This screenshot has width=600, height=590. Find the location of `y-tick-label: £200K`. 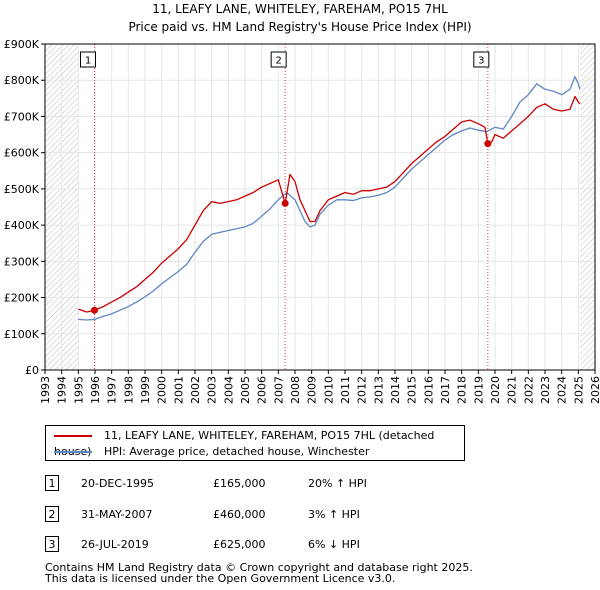

y-tick-label: £200K is located at coordinates (22, 298).